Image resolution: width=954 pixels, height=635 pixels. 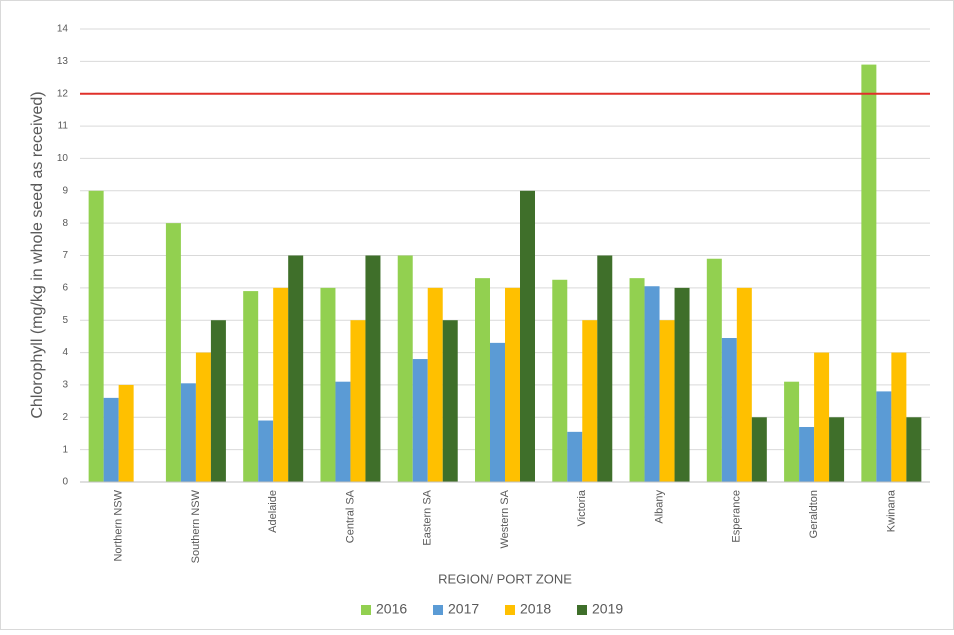 I want to click on y-tick-label: 6, so click(x=65, y=287).